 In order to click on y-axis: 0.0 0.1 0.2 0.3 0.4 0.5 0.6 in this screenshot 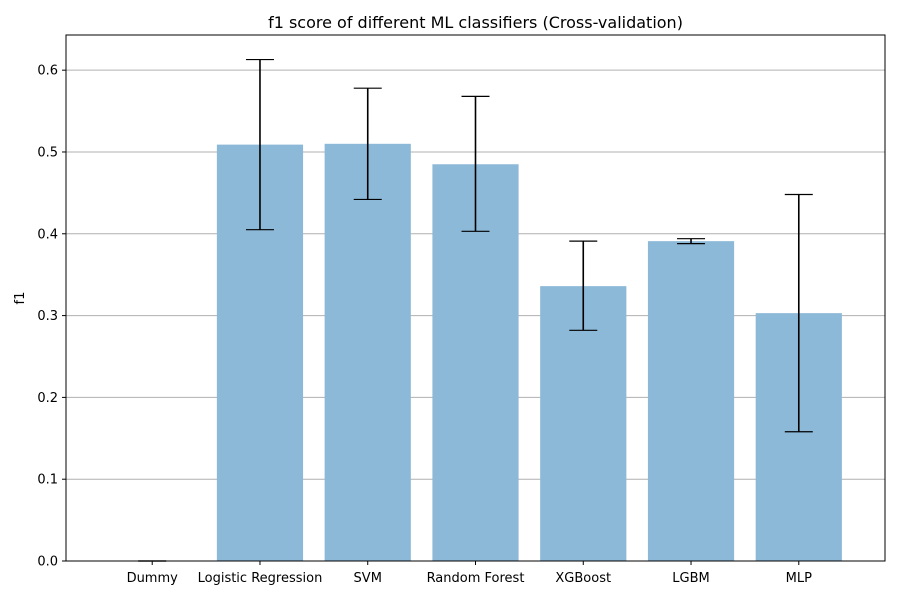, I will do `click(51, 317)`.